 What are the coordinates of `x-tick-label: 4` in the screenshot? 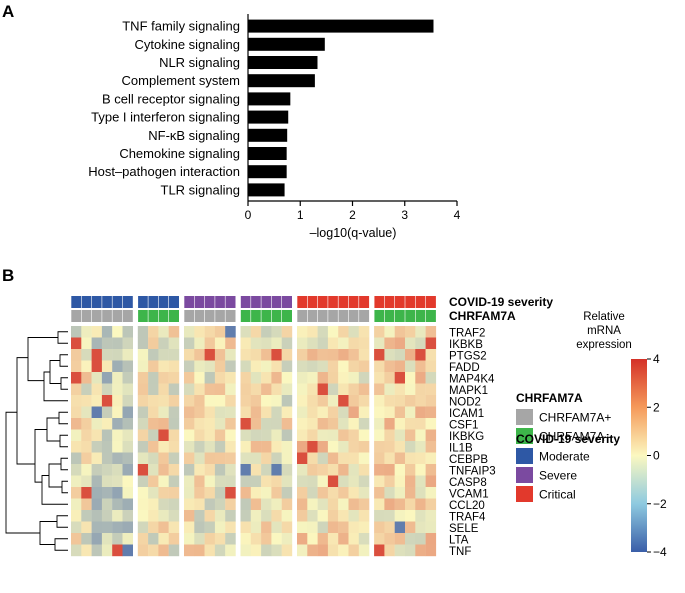 It's located at (457, 215).